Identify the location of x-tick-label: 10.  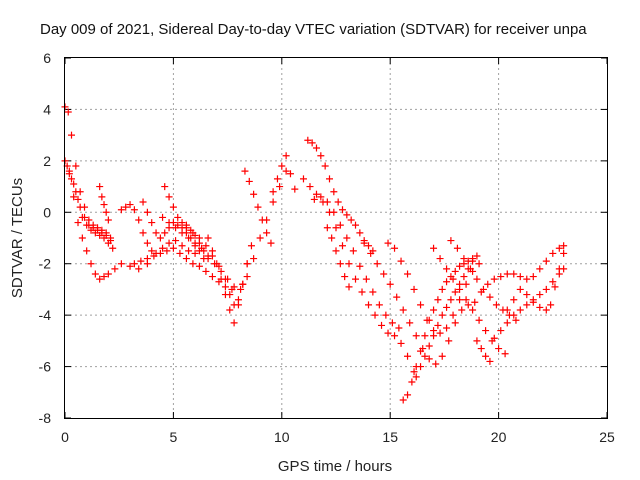
(282, 437).